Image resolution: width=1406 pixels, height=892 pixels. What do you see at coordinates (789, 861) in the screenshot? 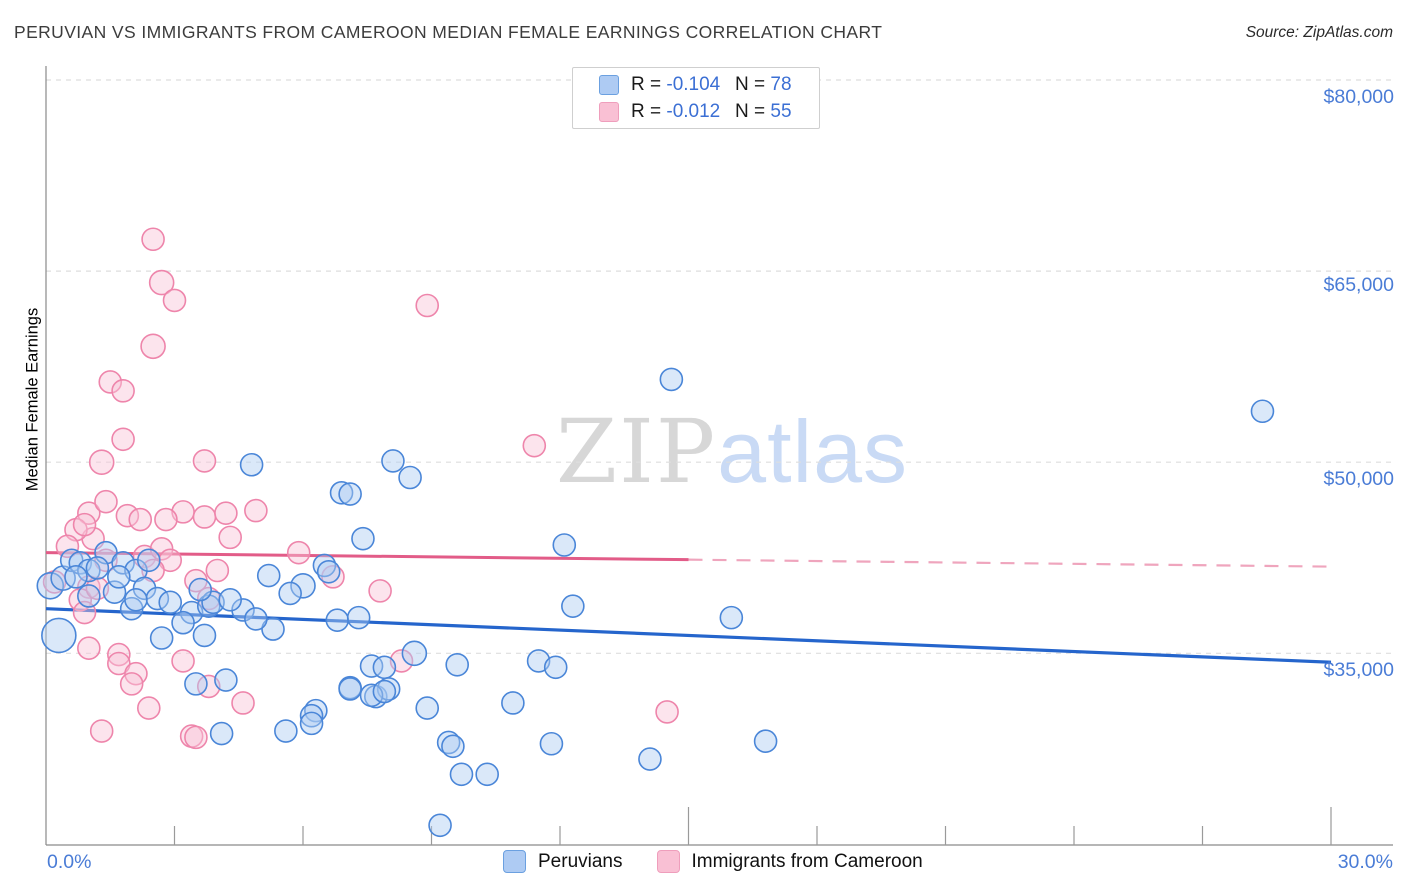
I see `legend-item-cameroon: Immigrants from Cameroon` at bounding box center [789, 861].